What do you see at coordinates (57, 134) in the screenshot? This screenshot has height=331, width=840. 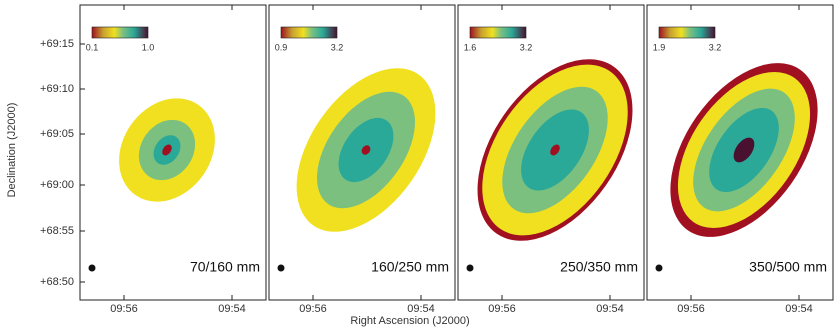 I see `y-tick-label: +69:05` at bounding box center [57, 134].